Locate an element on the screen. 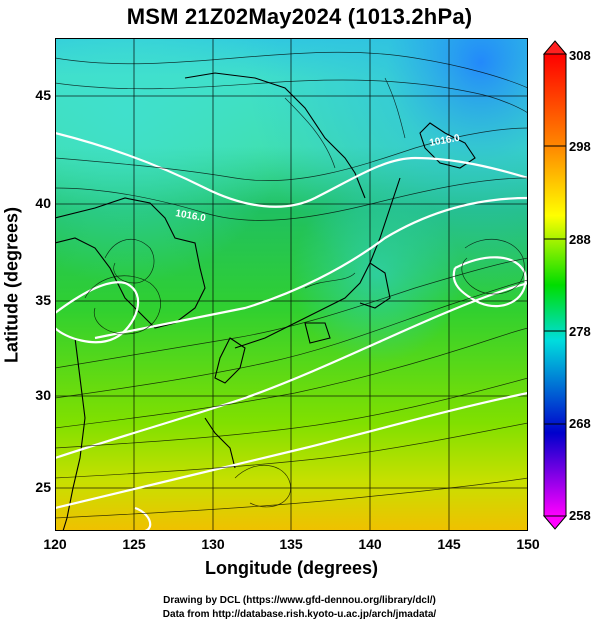 The width and height of the screenshot is (599, 625). colorbar is located at coordinates (555, 285).